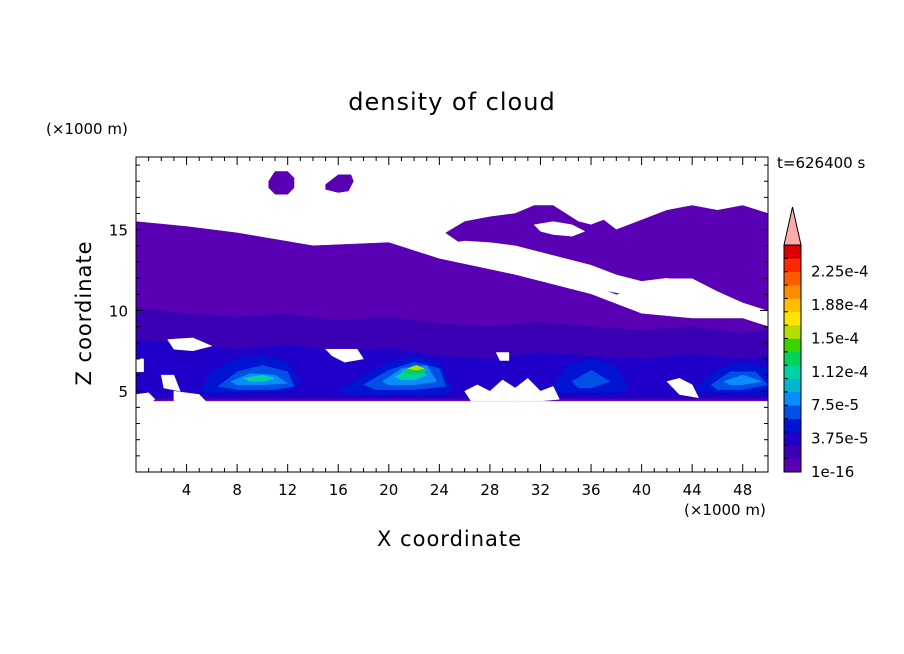 The width and height of the screenshot is (904, 654). What do you see at coordinates (388, 490) in the screenshot?
I see `x-tick-label: 20` at bounding box center [388, 490].